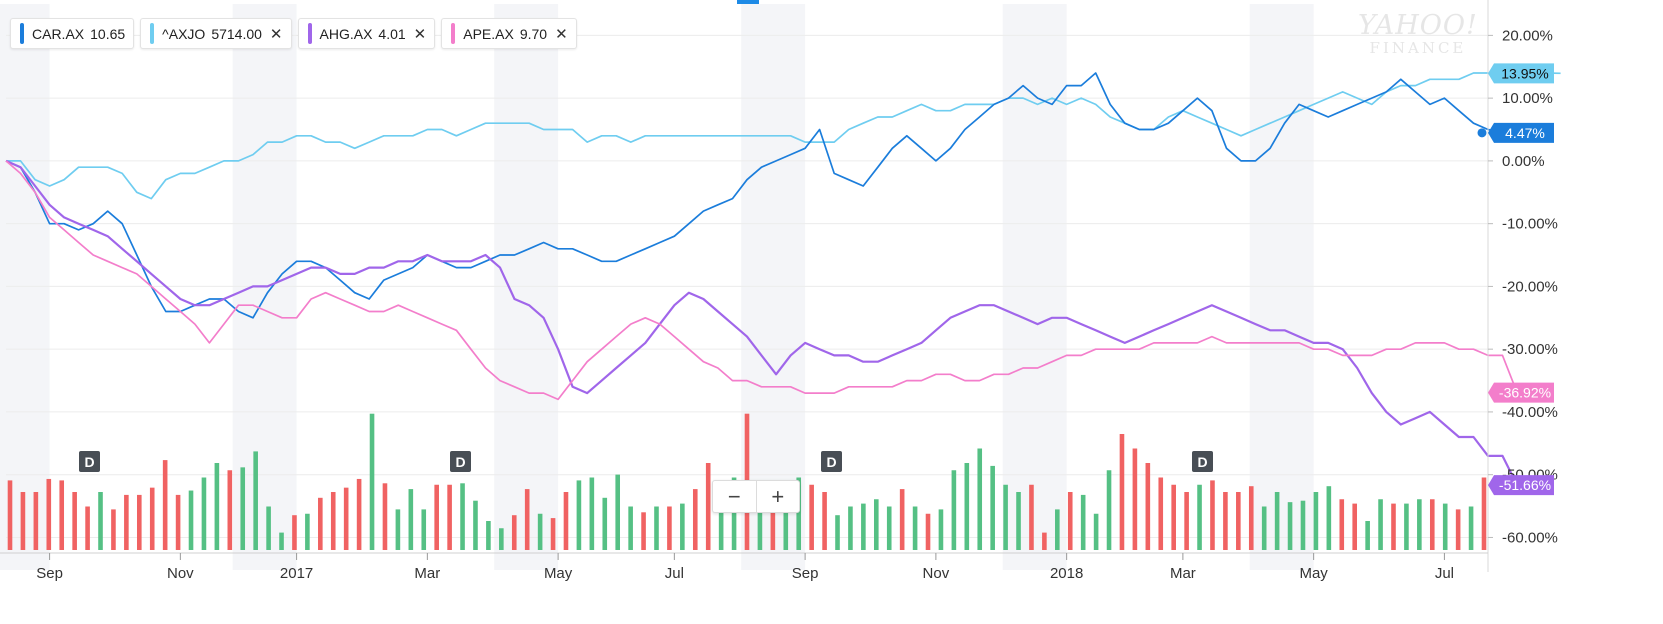 This screenshot has width=1663, height=624. Describe the element at coordinates (1515, 279) in the screenshot. I see `series-end-labels: 13.95% 4.47% -51.66% -36.92%` at that location.